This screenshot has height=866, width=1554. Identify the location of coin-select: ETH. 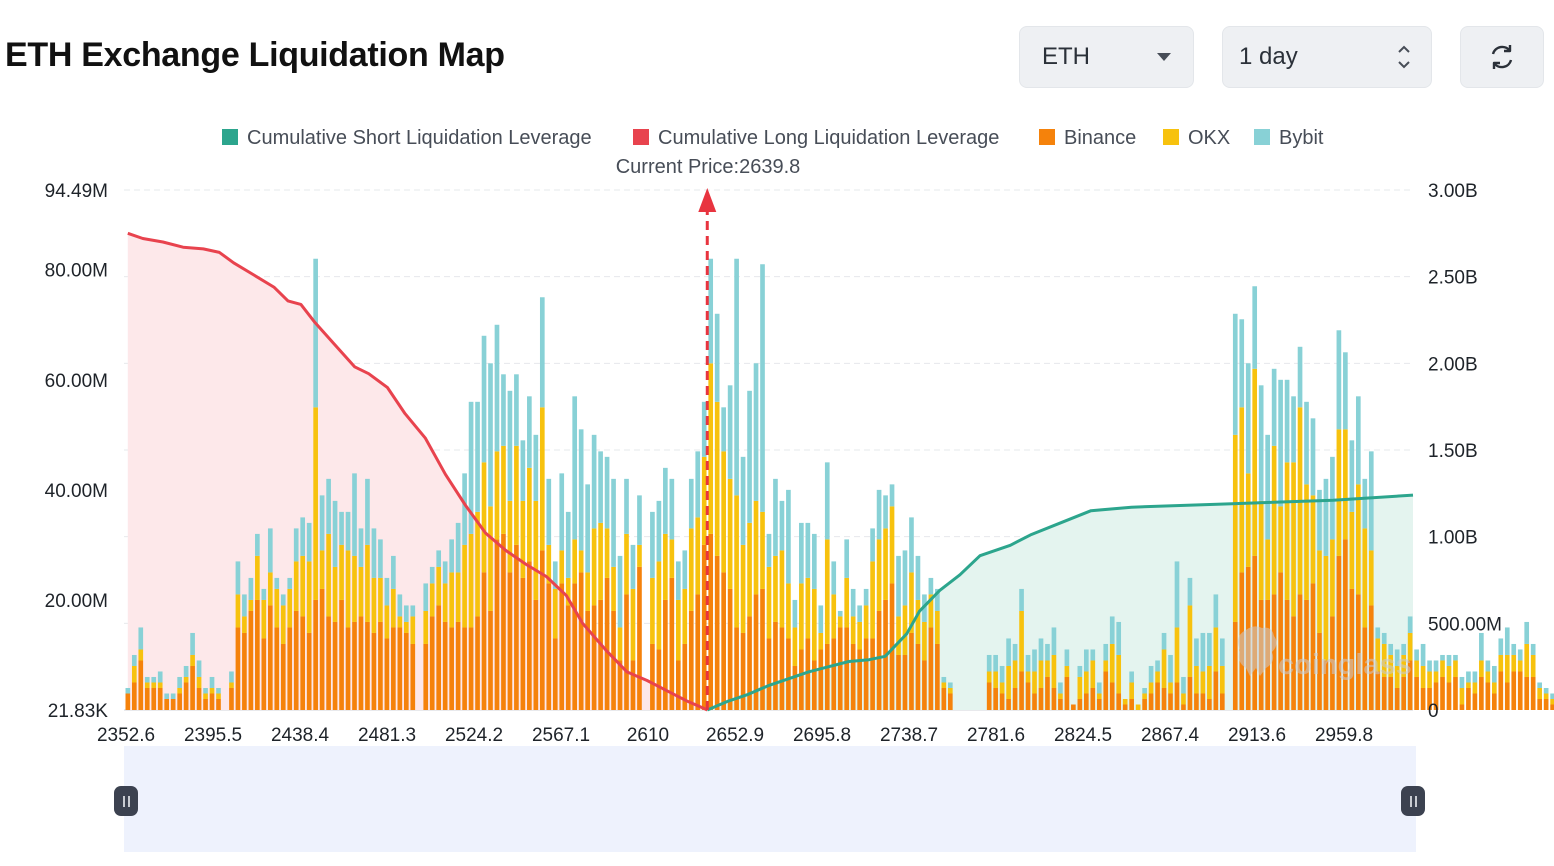
(1106, 57).